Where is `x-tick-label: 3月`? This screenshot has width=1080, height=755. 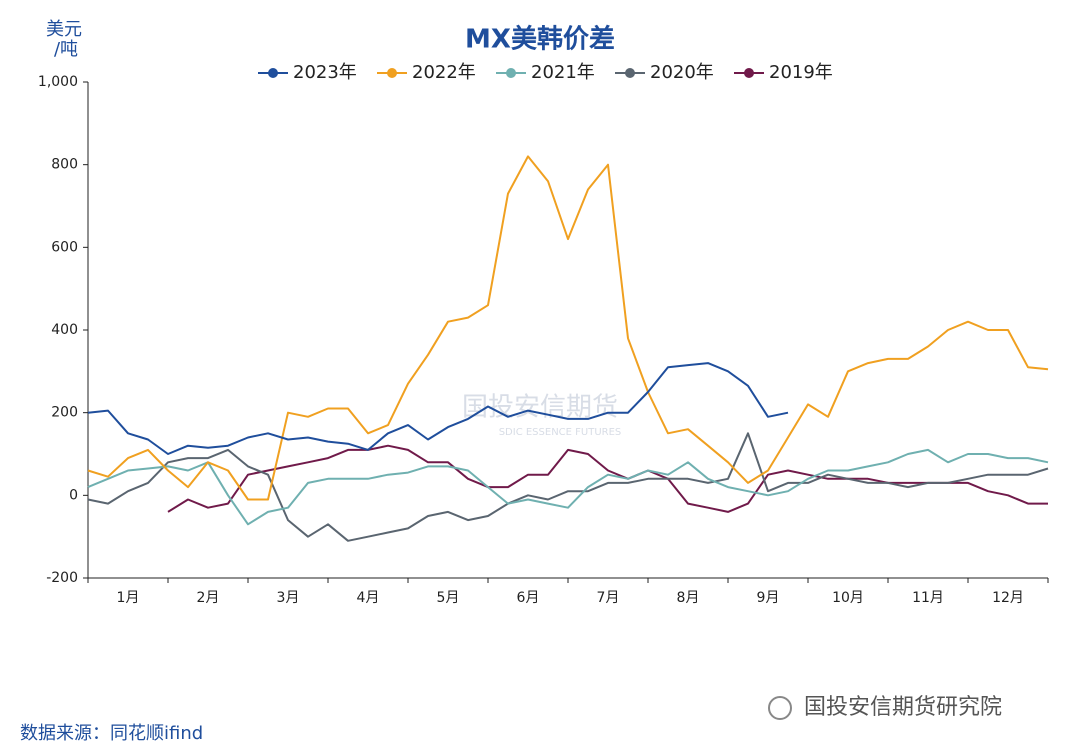
x-tick-label: 3月 is located at coordinates (288, 598).